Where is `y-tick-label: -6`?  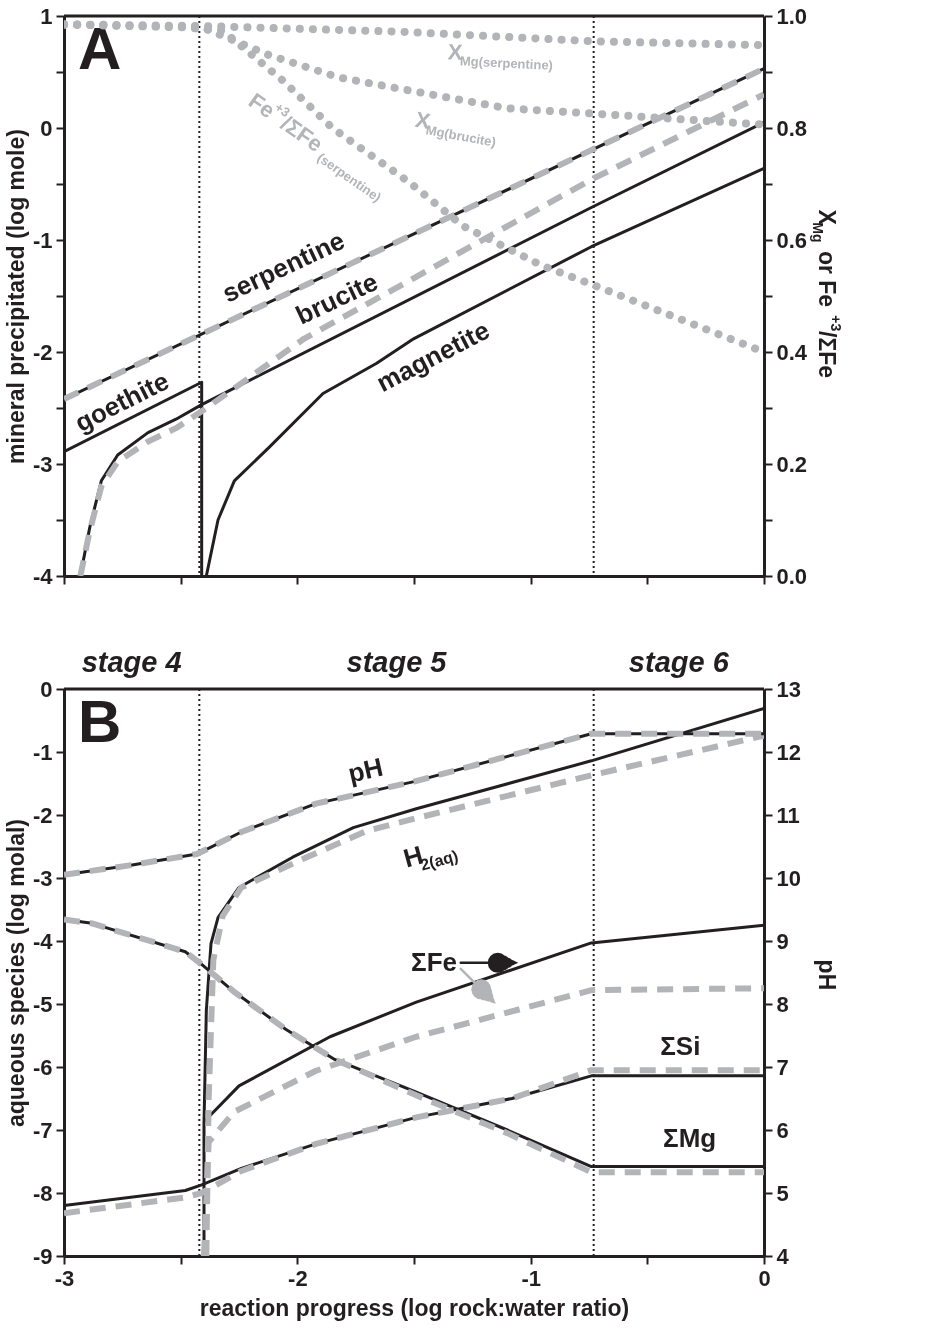 y-tick-label: -6 is located at coordinates (42, 1067).